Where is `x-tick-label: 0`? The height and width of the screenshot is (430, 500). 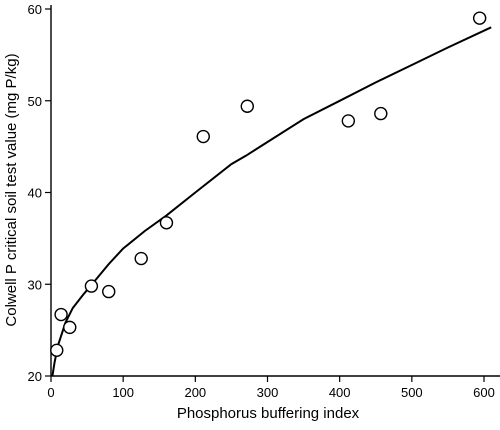 x-tick-label: 0 is located at coordinates (50, 392).